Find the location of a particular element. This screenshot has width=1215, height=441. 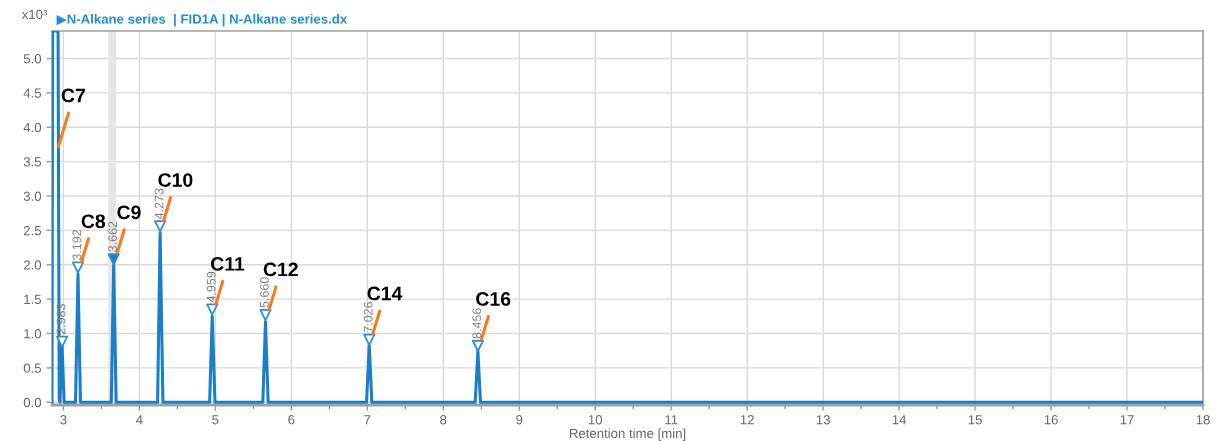

x-tick-label: 16 is located at coordinates (1051, 420).